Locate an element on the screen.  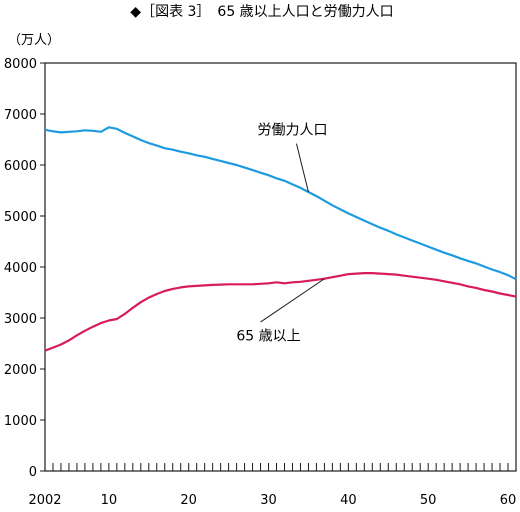
chart-title: ◆［図表 3］ 65 歳以上人口と労働力人口 is located at coordinates (261, 12).